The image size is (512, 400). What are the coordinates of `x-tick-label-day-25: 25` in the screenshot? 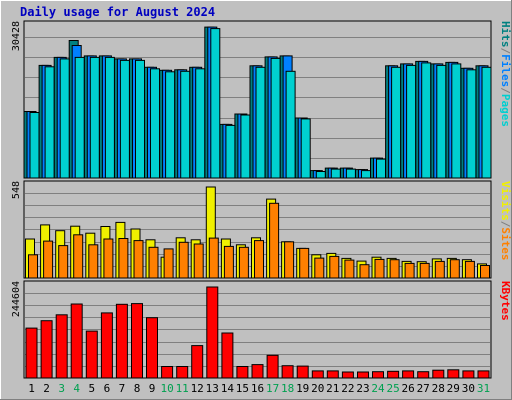 It's located at (392, 388).